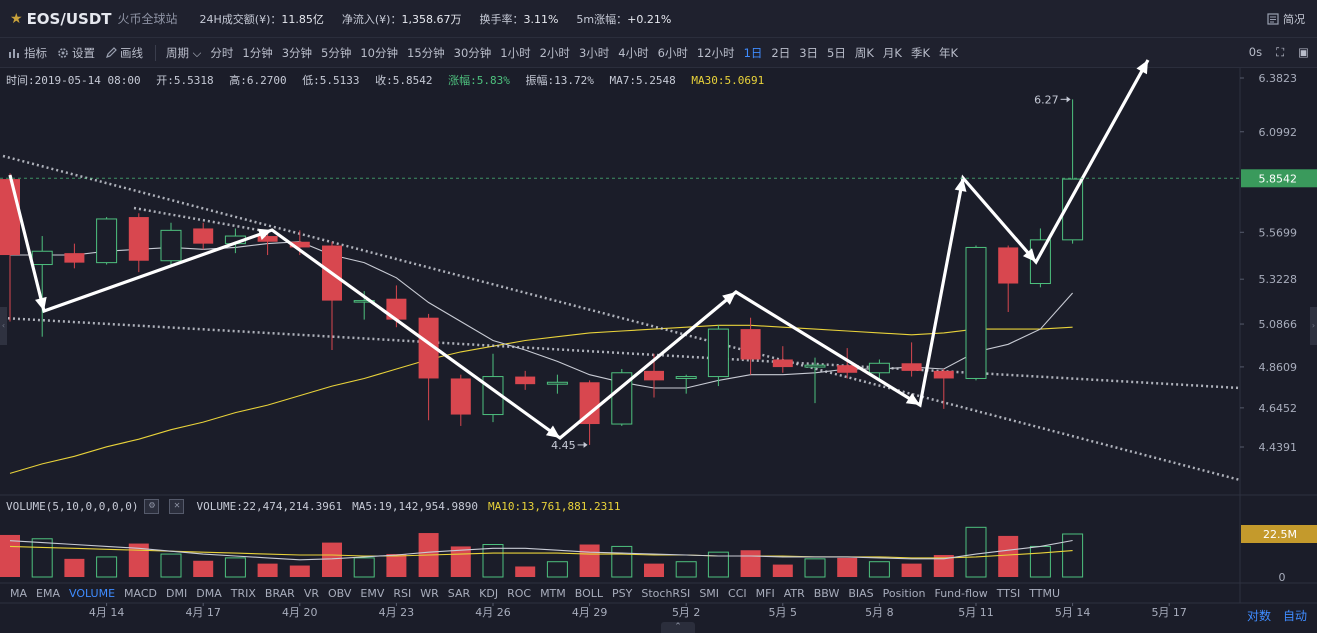  Describe the element at coordinates (753, 52) in the screenshot. I see `period-1日: 1日` at that location.